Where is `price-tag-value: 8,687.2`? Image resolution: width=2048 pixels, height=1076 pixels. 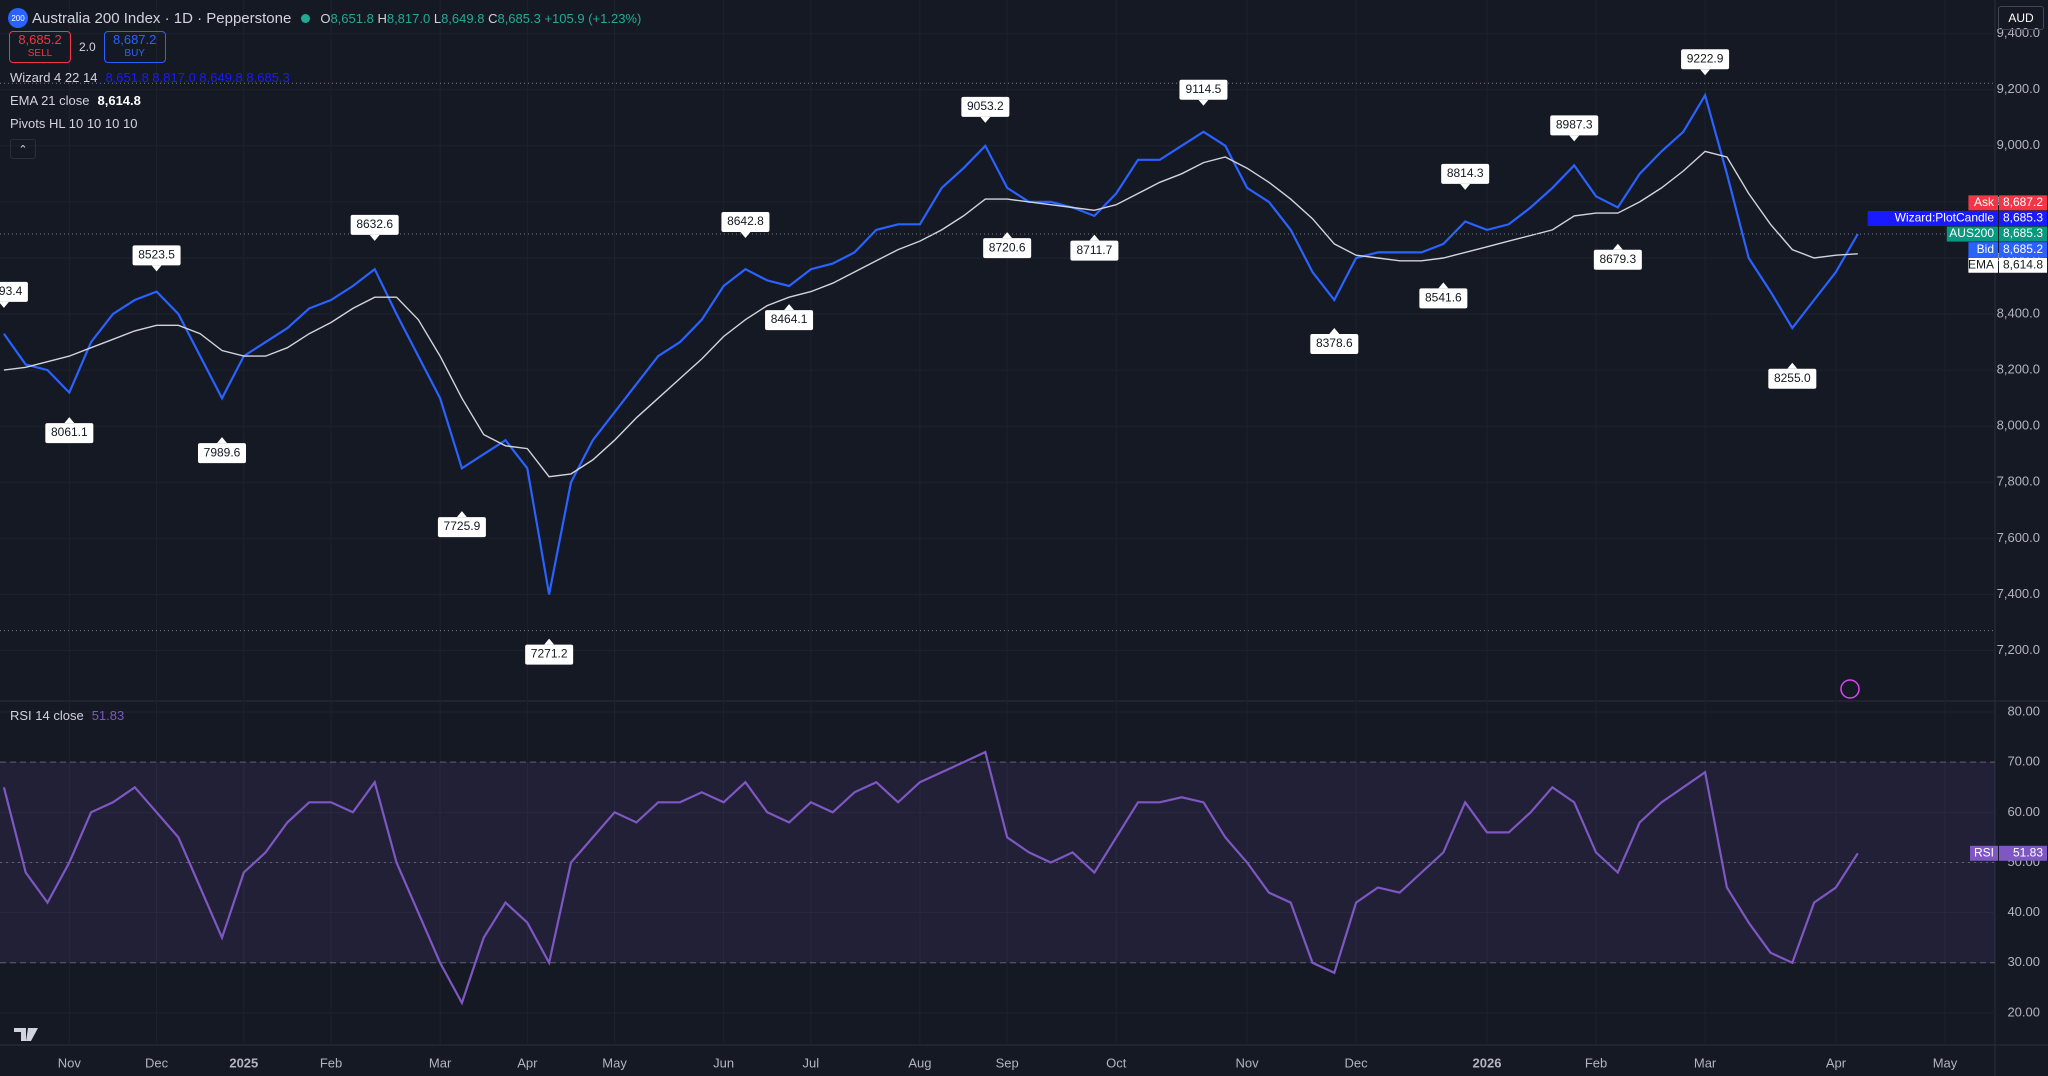
price-tag-value: 8,687.2 is located at coordinates (2023, 202).